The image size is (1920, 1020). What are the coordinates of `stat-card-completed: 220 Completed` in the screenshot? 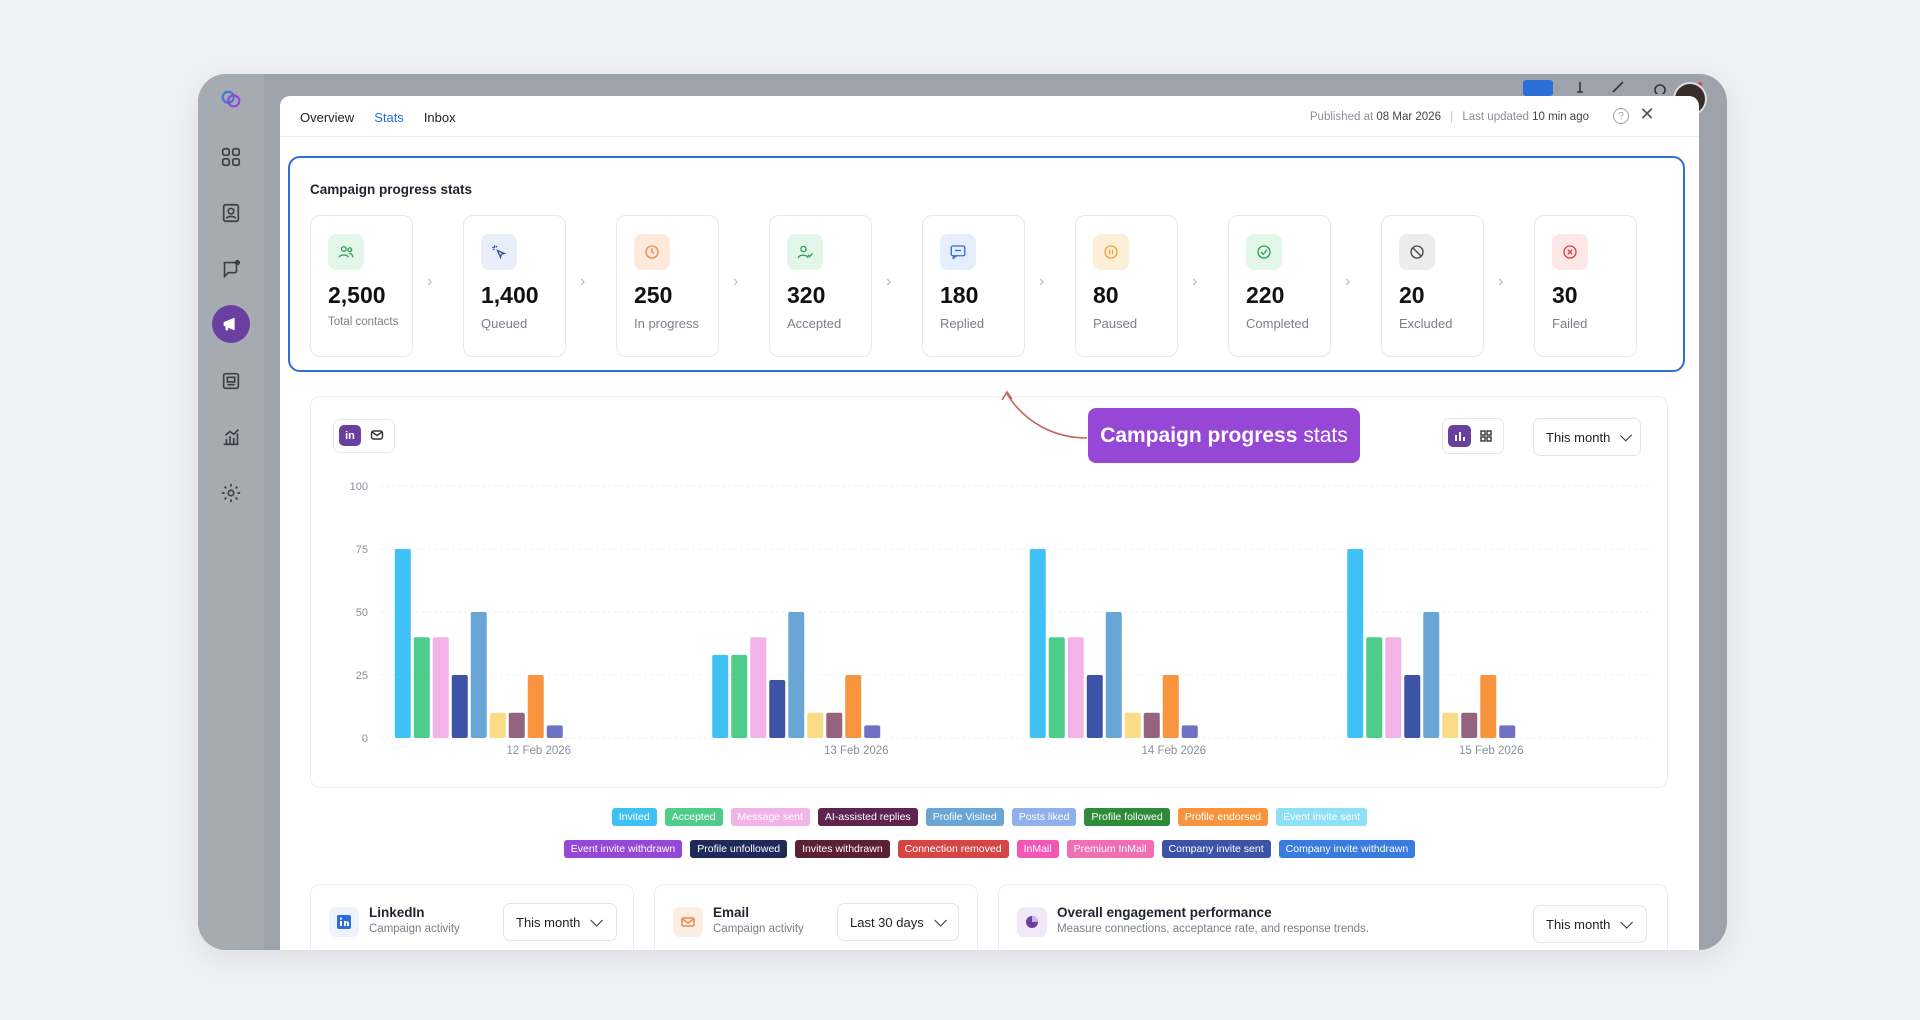 It's located at (1279, 286).